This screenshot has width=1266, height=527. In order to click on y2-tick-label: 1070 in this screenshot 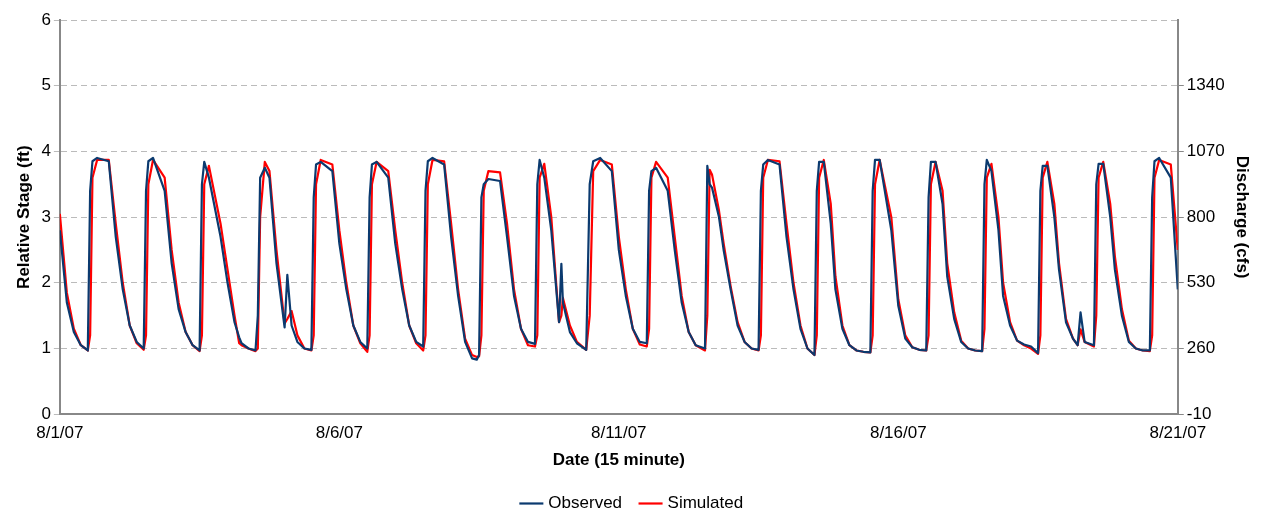, I will do `click(1205, 151)`.